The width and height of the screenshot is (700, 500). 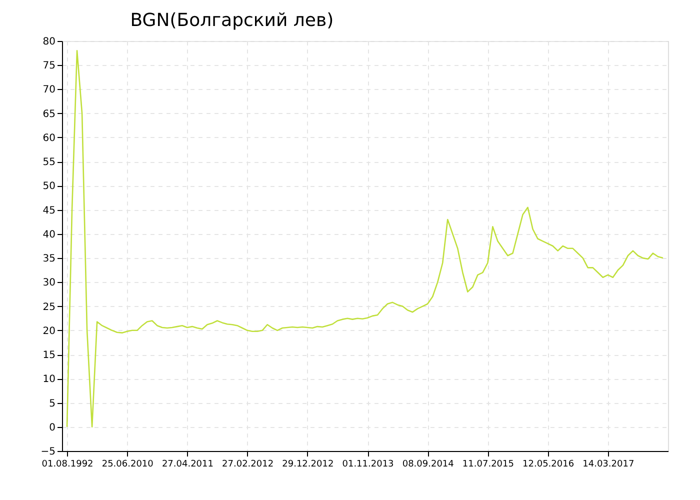 What do you see at coordinates (49, 42) in the screenshot?
I see `y-tick-label: 80` at bounding box center [49, 42].